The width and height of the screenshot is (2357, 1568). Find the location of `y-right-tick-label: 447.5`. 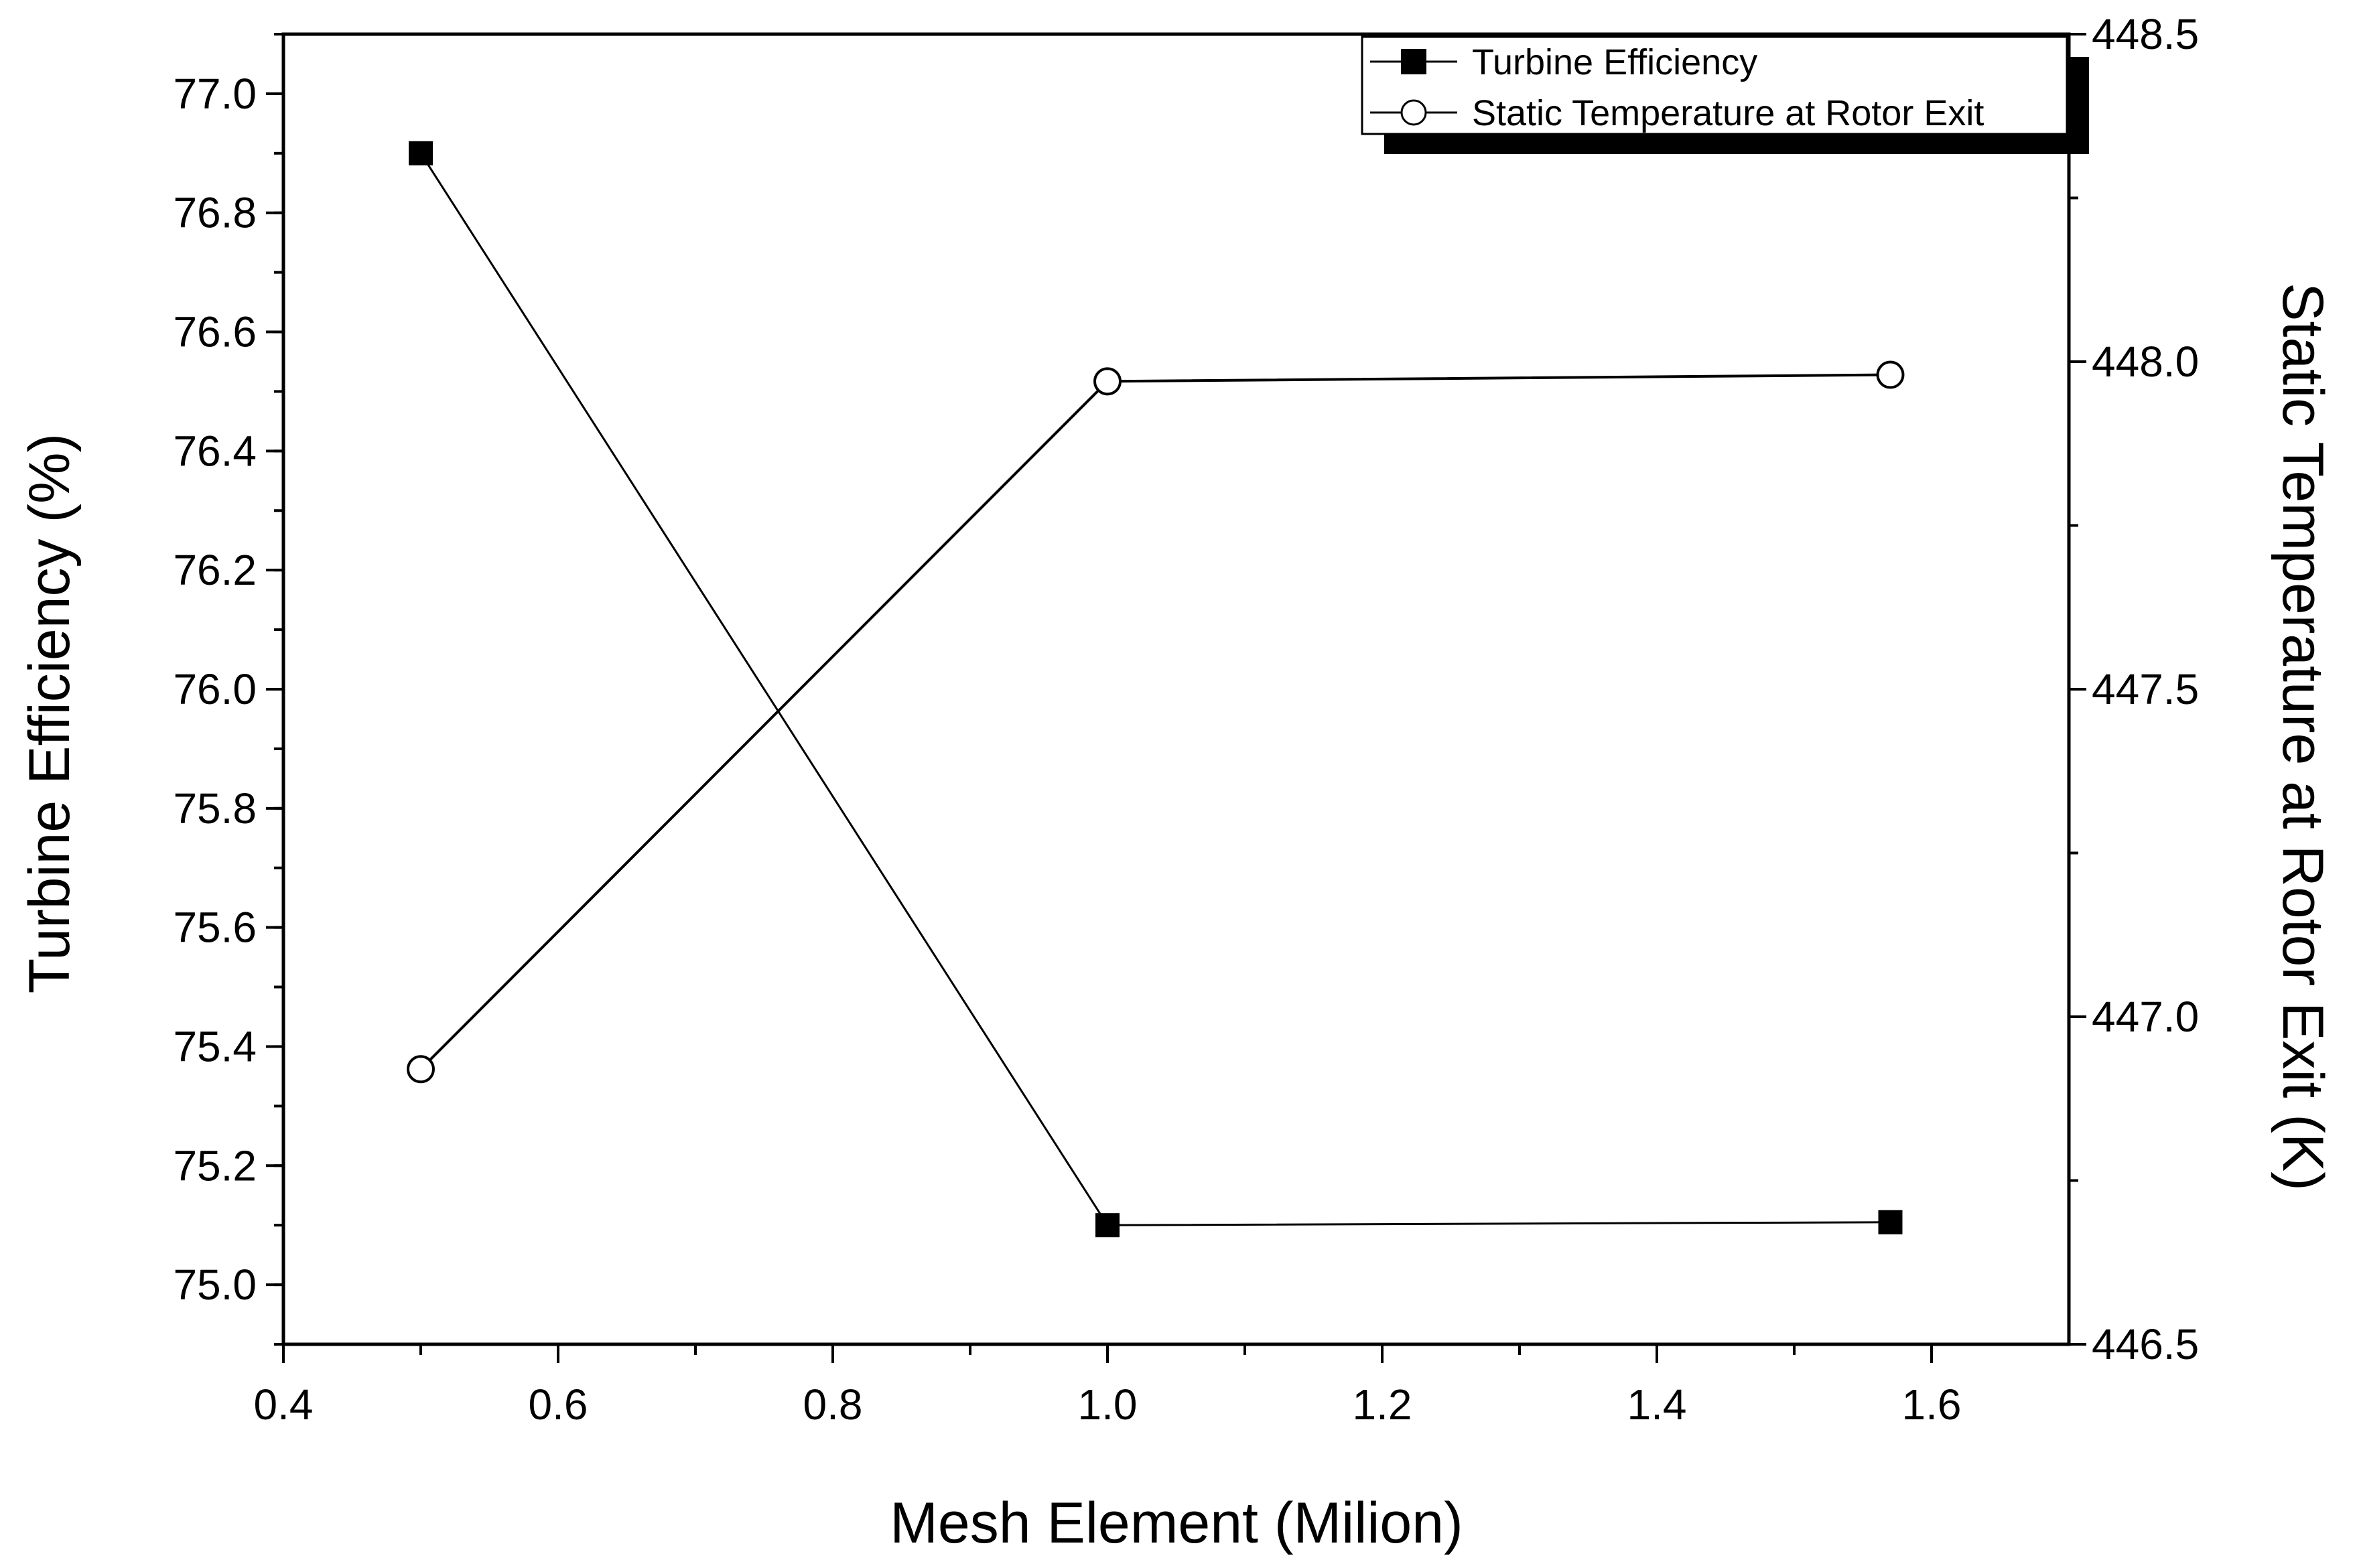

y-right-tick-label: 447.5 is located at coordinates (2146, 689).